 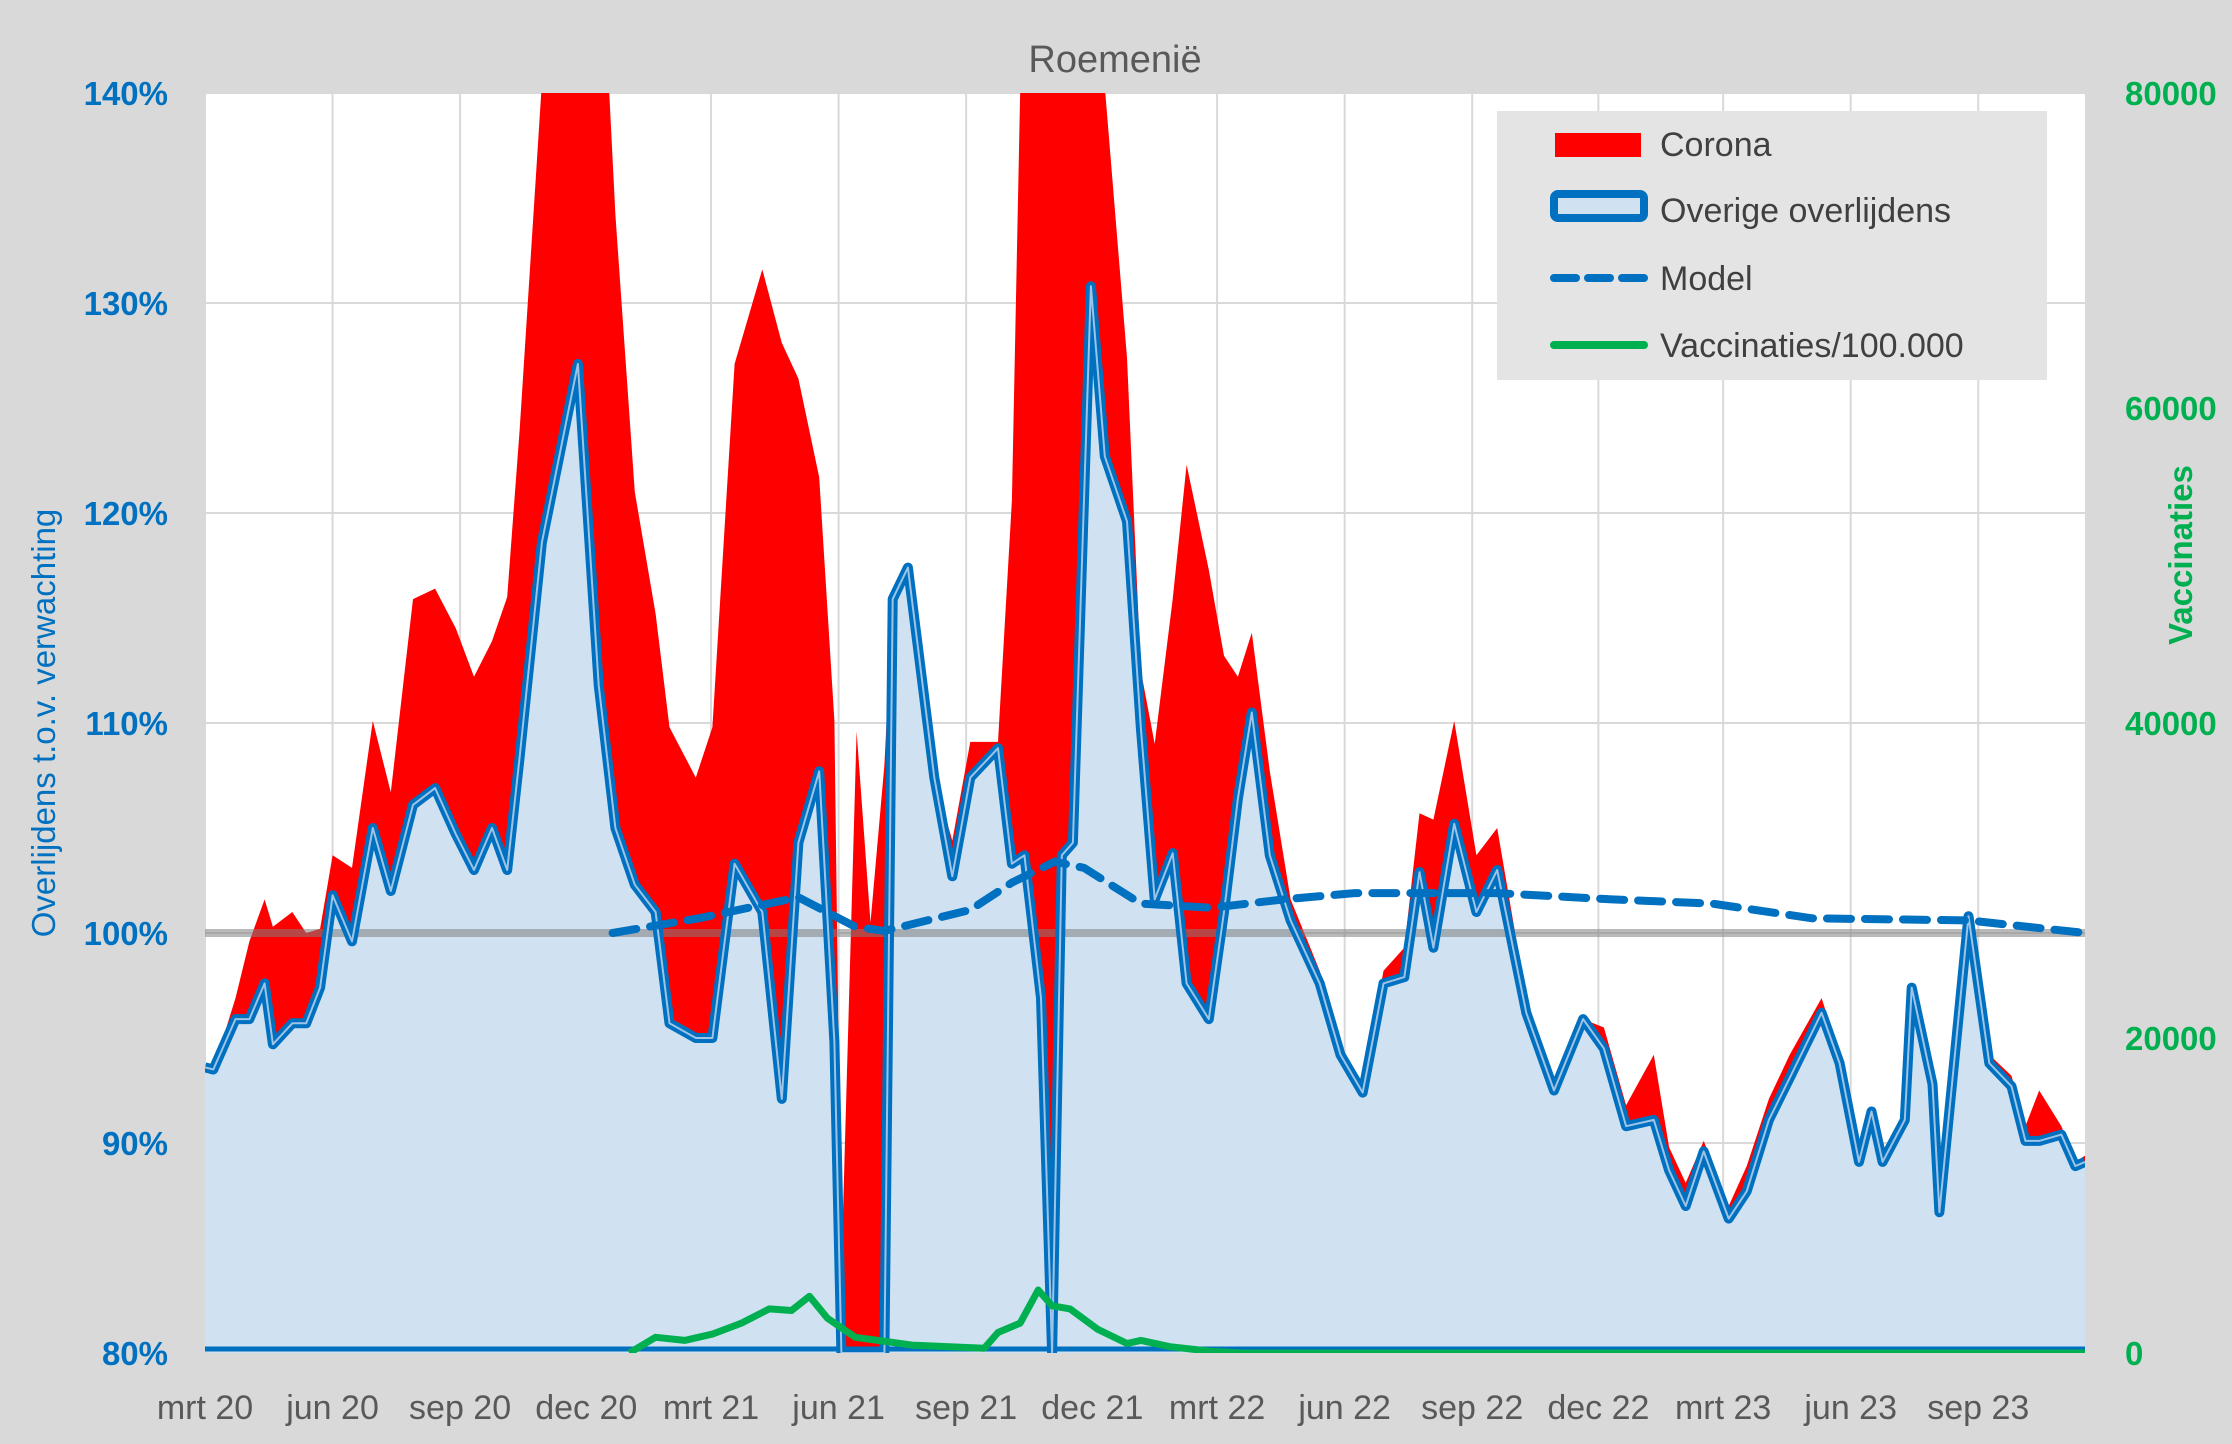 I want to click on x-tick-label: jun 23, so click(x=1850, y=1408).